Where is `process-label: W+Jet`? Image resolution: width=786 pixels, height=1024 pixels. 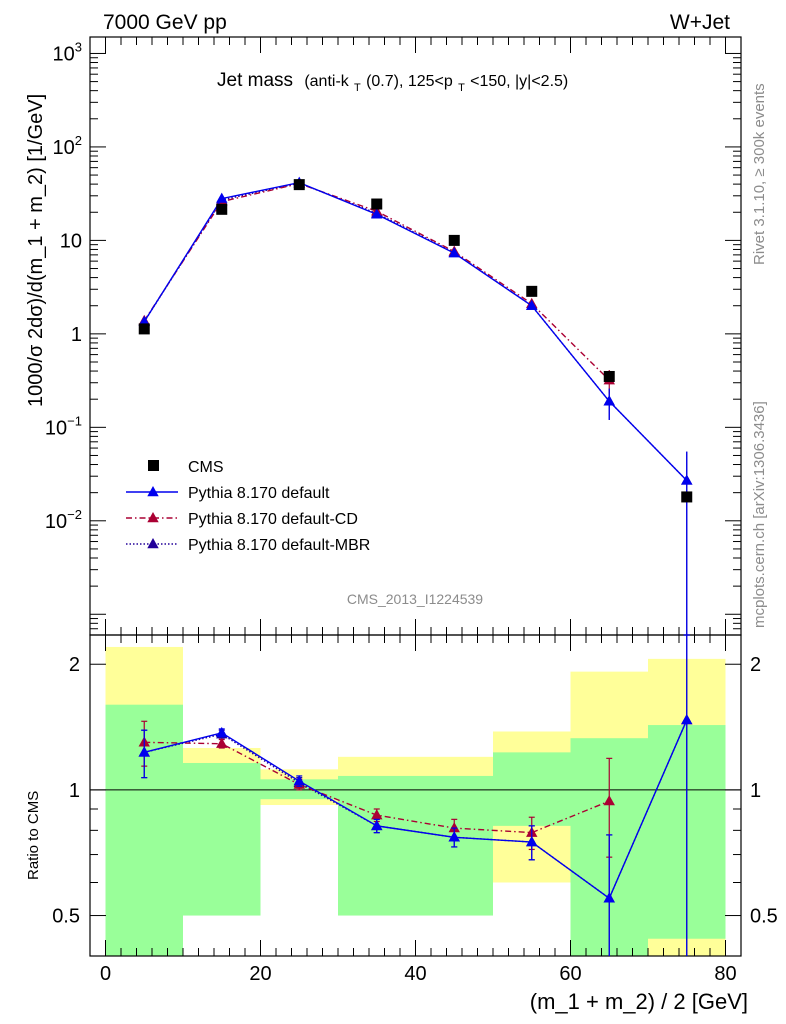 process-label: W+Jet is located at coordinates (700, 22).